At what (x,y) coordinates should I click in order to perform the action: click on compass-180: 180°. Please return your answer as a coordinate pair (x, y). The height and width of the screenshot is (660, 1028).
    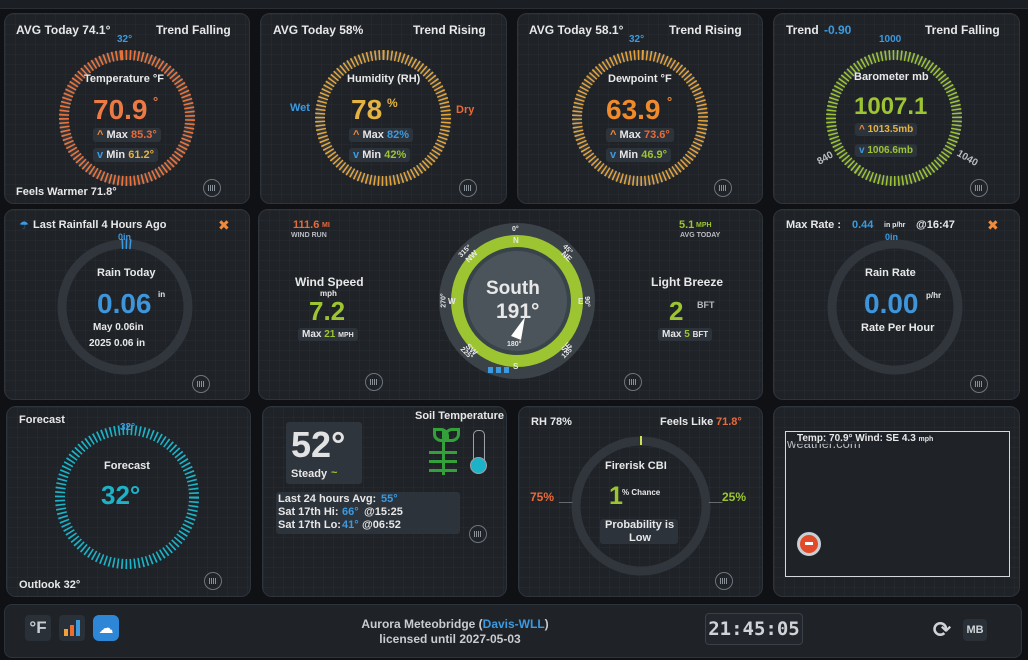
    Looking at the image, I should click on (514, 344).